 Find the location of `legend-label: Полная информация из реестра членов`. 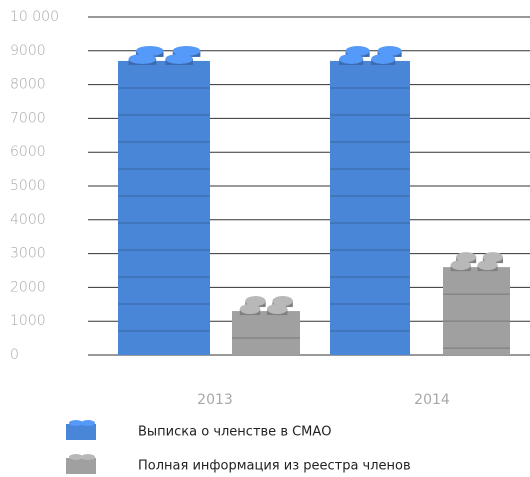

legend-label: Полная информация из реестра членов is located at coordinates (274, 466).